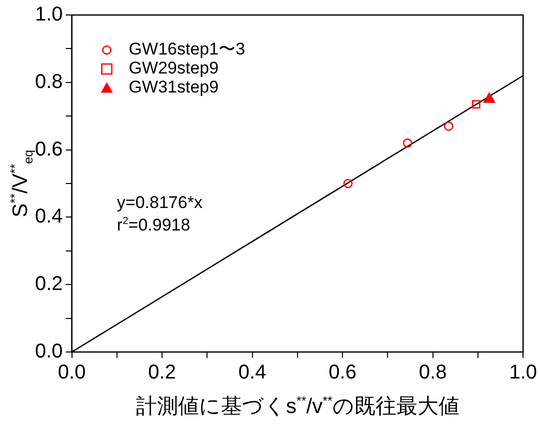  What do you see at coordinates (153, 224) in the screenshot?
I see `annotation: r$^{2}$=0.9918` at bounding box center [153, 224].